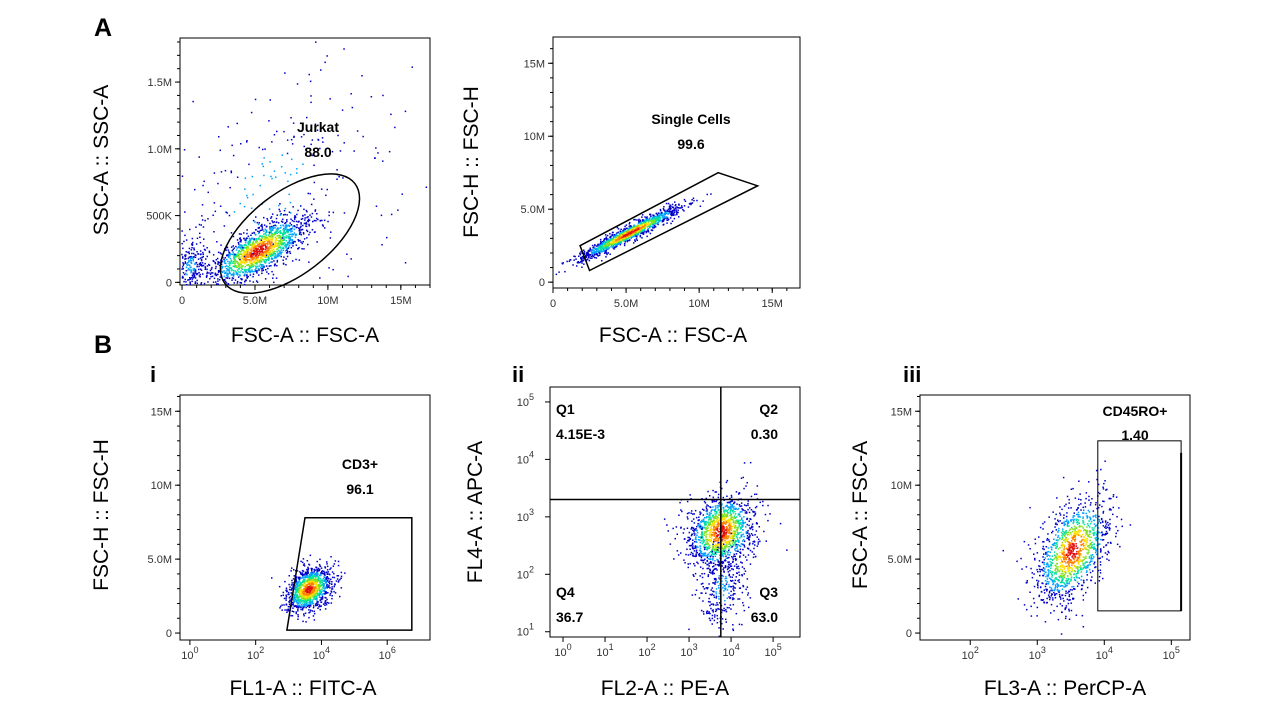  What do you see at coordinates (698, 304) in the screenshot?
I see `x-tick-text: 10M` at bounding box center [698, 304].